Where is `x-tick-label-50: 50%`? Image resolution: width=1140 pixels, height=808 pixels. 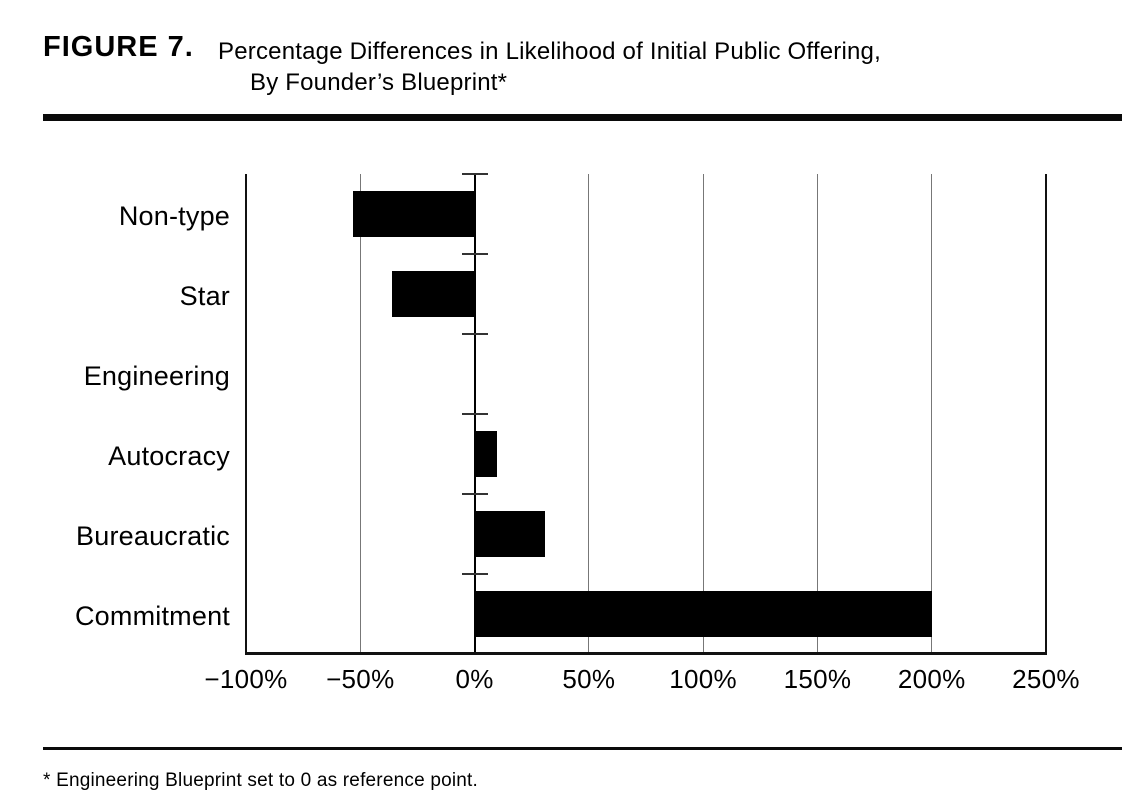
x-tick-label-50: 50% is located at coordinates (589, 679).